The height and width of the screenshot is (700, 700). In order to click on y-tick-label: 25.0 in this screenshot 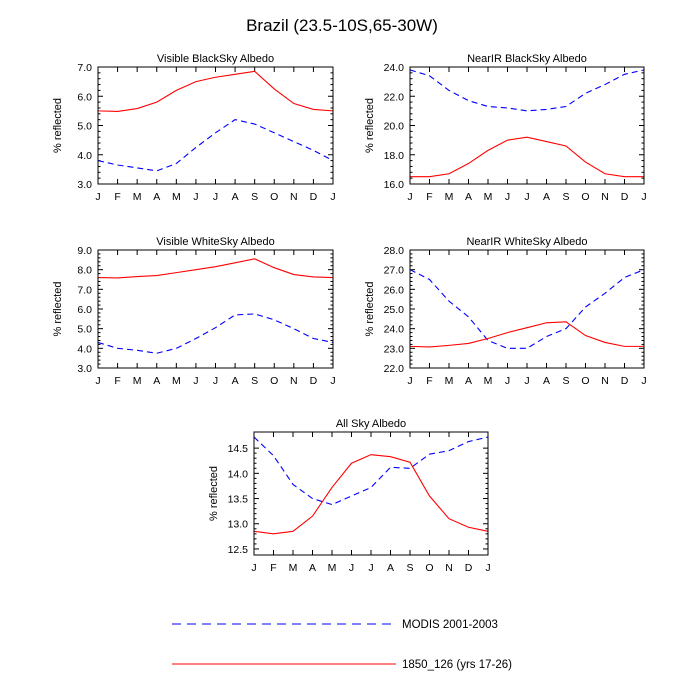, I will do `click(394, 310)`.